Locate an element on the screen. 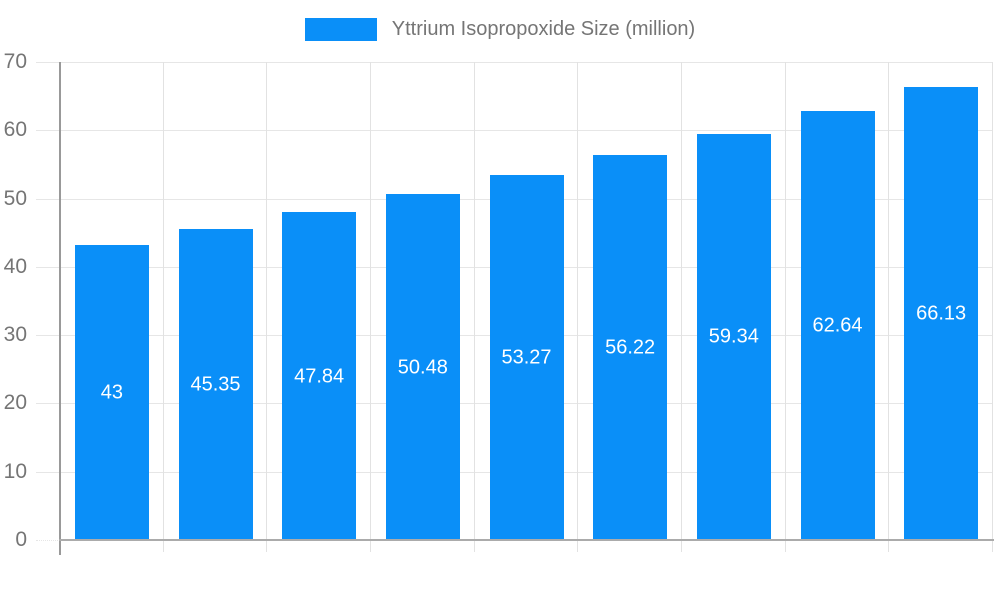  legend-swatch is located at coordinates (340, 29).